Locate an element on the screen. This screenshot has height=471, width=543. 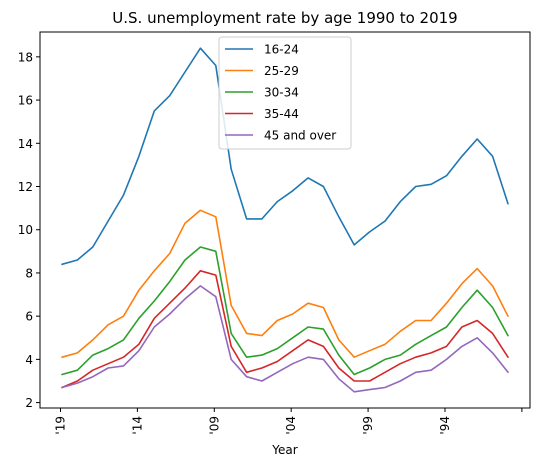
y-tick-label: 16 is located at coordinates (25, 101).